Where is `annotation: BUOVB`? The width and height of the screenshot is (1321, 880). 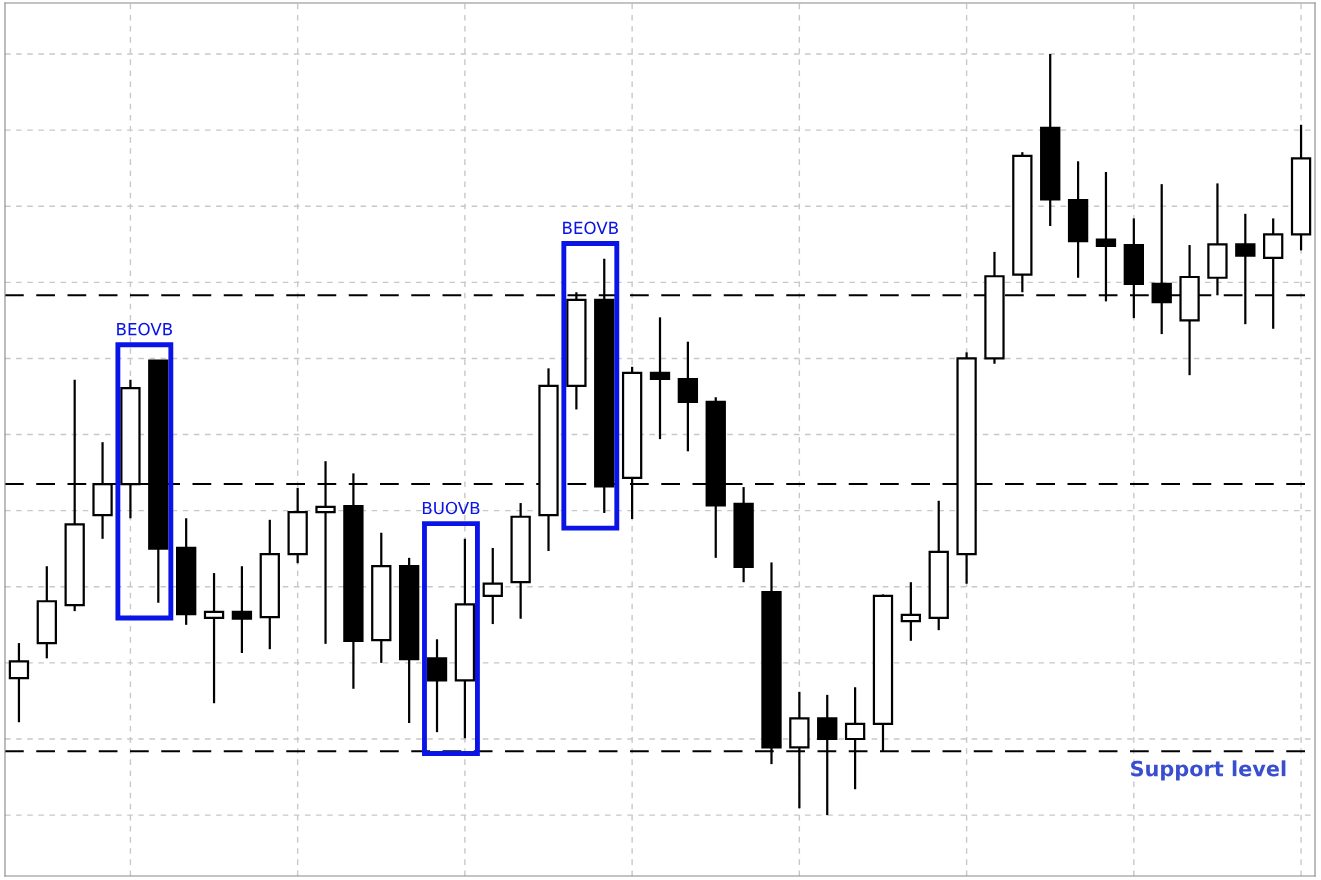
annotation: BUOVB is located at coordinates (451, 508).